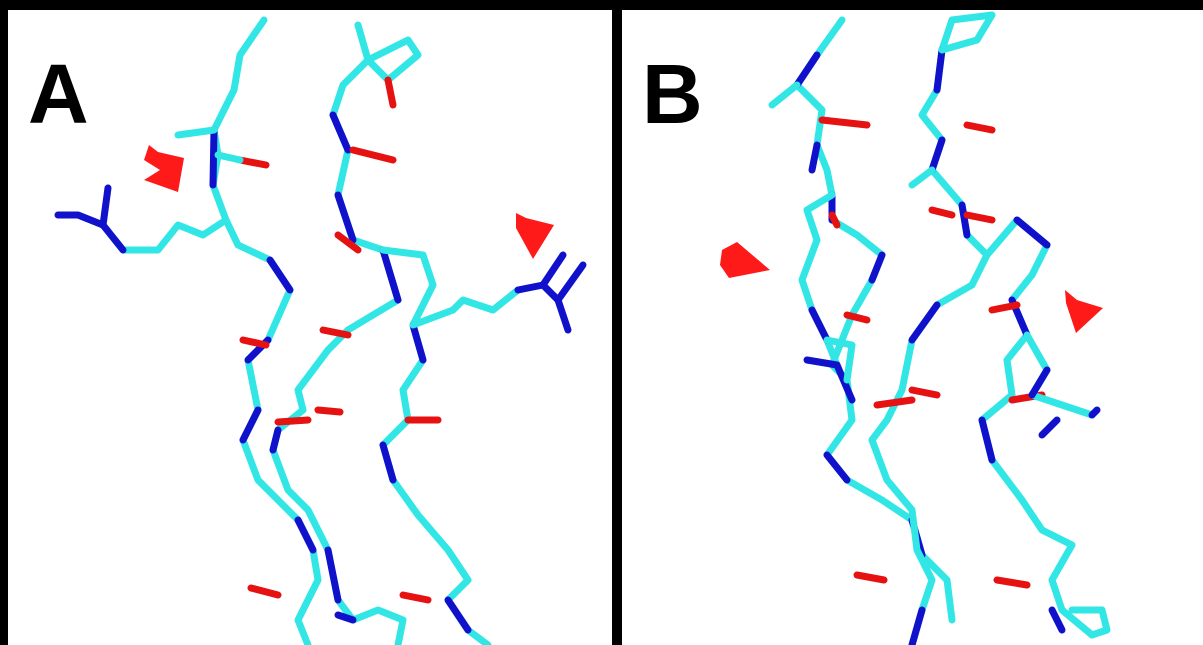 Image resolution: width=1203 pixels, height=645 pixels. What do you see at coordinates (601, 5) in the screenshot?
I see `figure-border-top` at bounding box center [601, 5].